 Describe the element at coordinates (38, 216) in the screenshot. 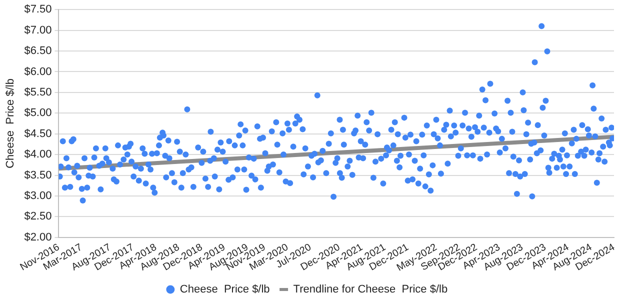

I see `y-tick-label: $2.50` at that location.